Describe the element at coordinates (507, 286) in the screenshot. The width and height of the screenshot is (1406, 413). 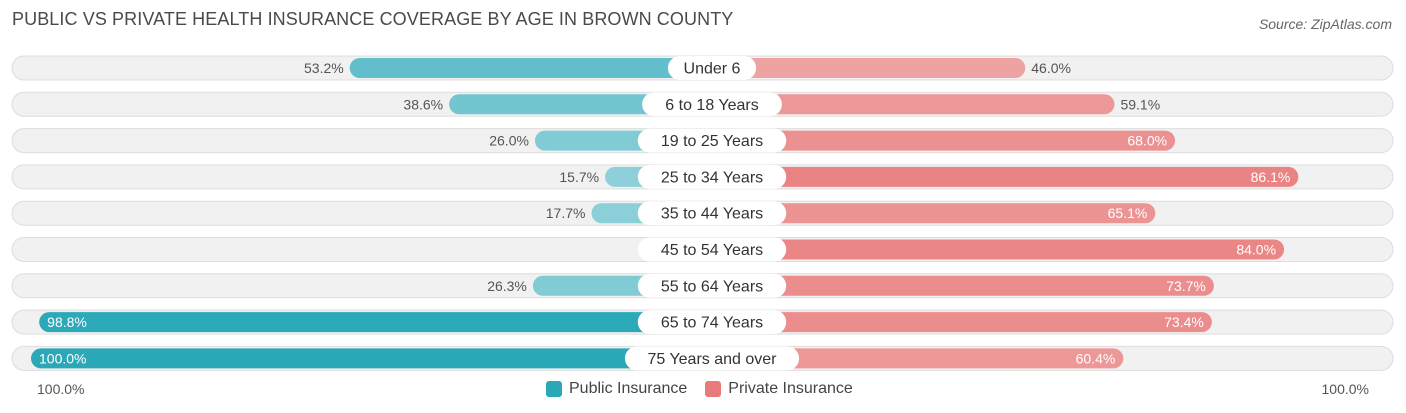
I see `public-value-label: 26.3%` at that location.